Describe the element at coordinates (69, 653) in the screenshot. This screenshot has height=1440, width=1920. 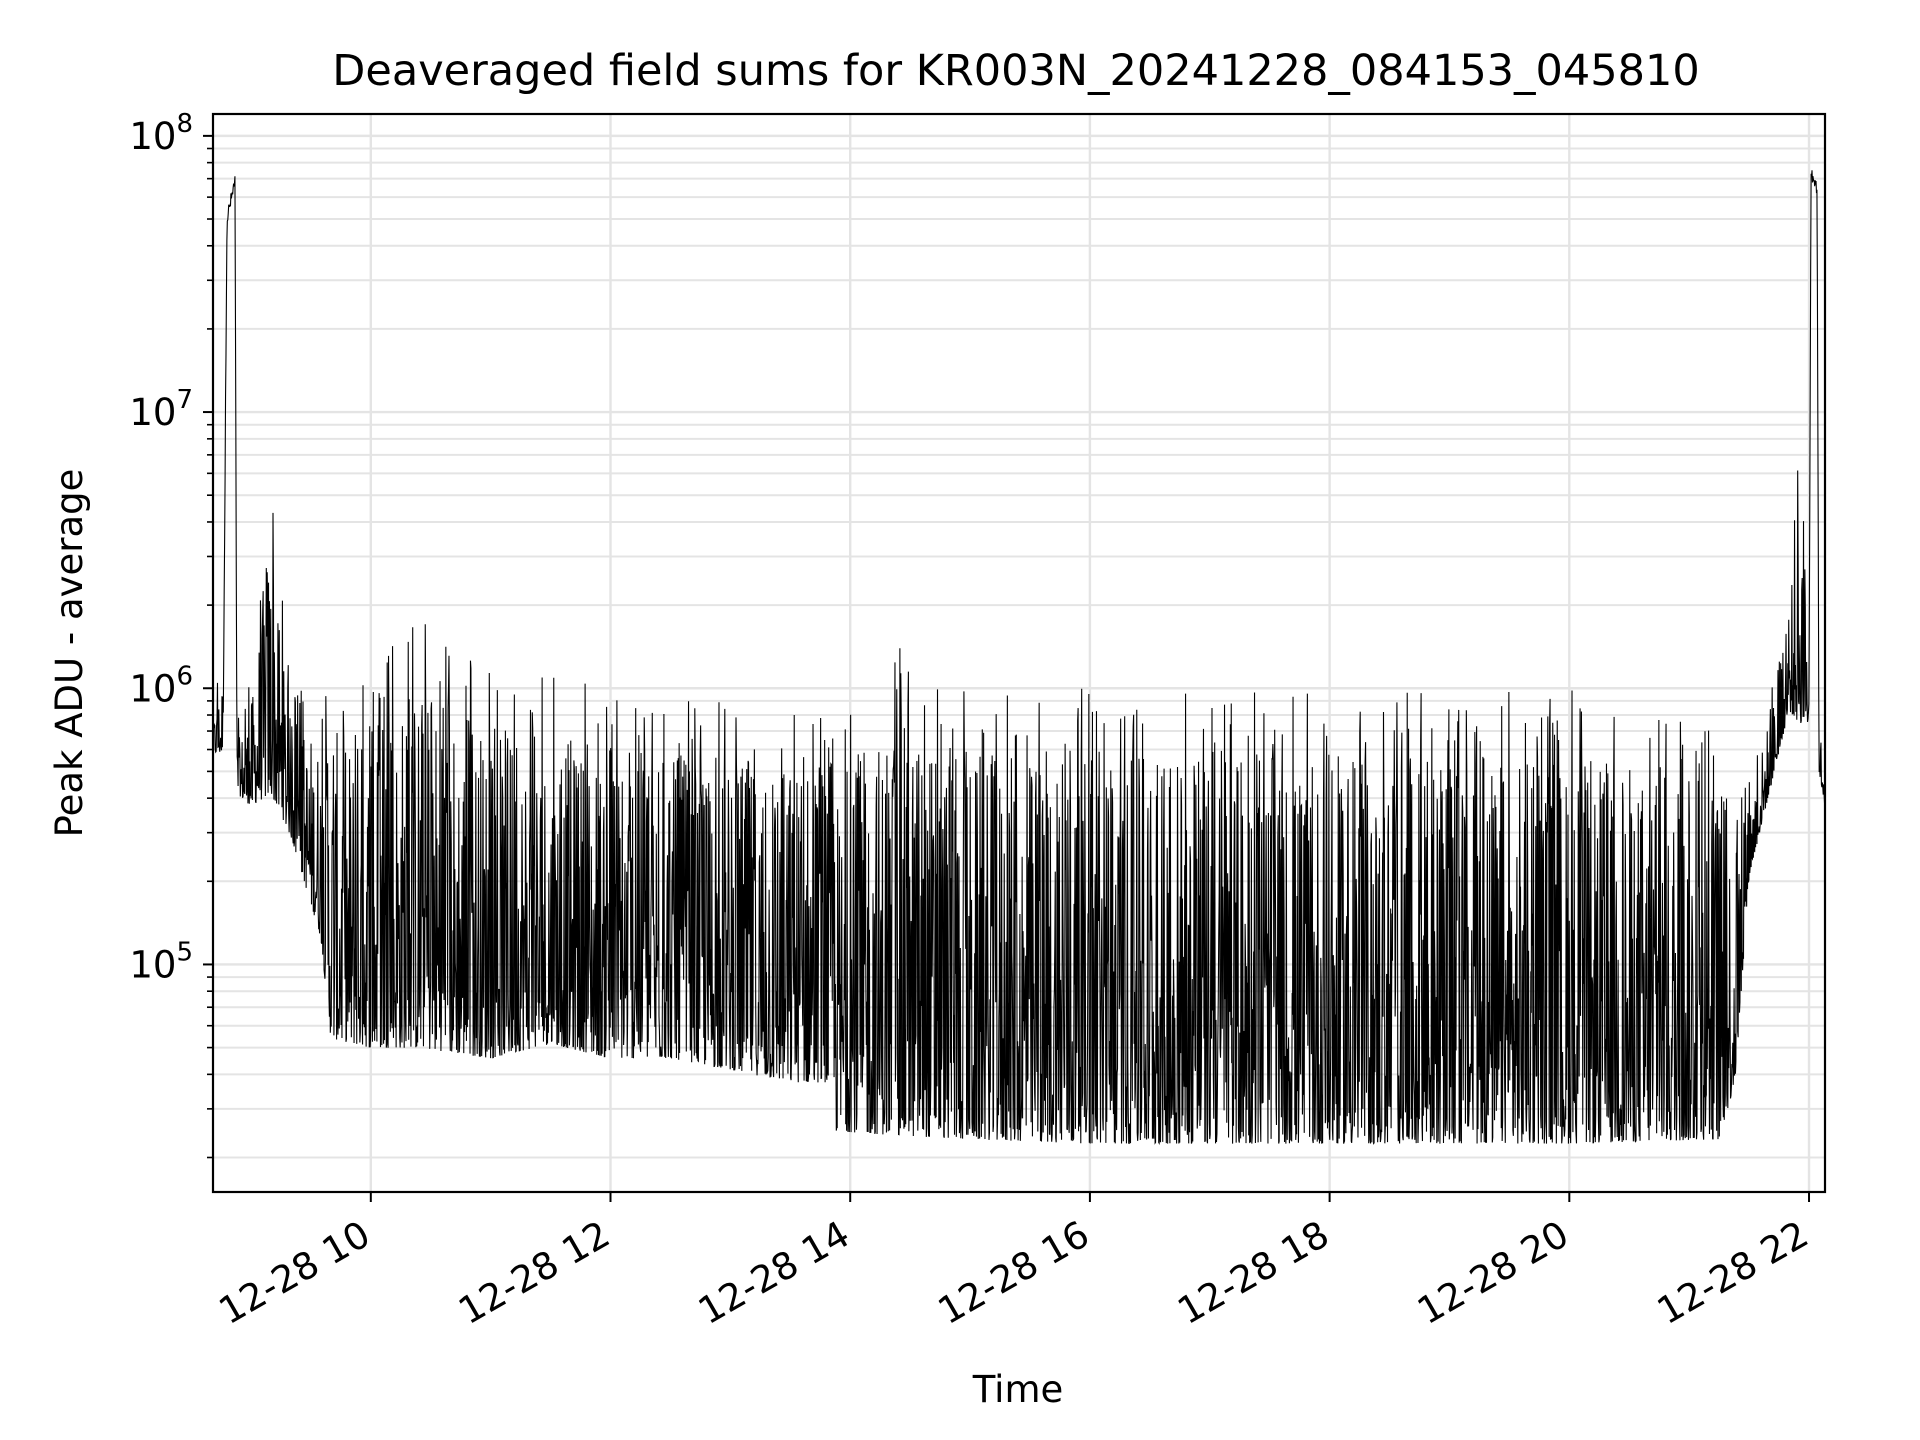
I see `y-axis-label: Peak ADU - average` at that location.